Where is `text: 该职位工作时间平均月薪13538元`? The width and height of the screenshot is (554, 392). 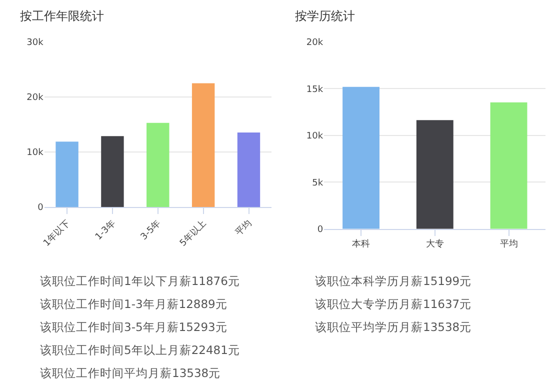
text: 该职位工作时间平均月薪13538元 is located at coordinates (130, 373).